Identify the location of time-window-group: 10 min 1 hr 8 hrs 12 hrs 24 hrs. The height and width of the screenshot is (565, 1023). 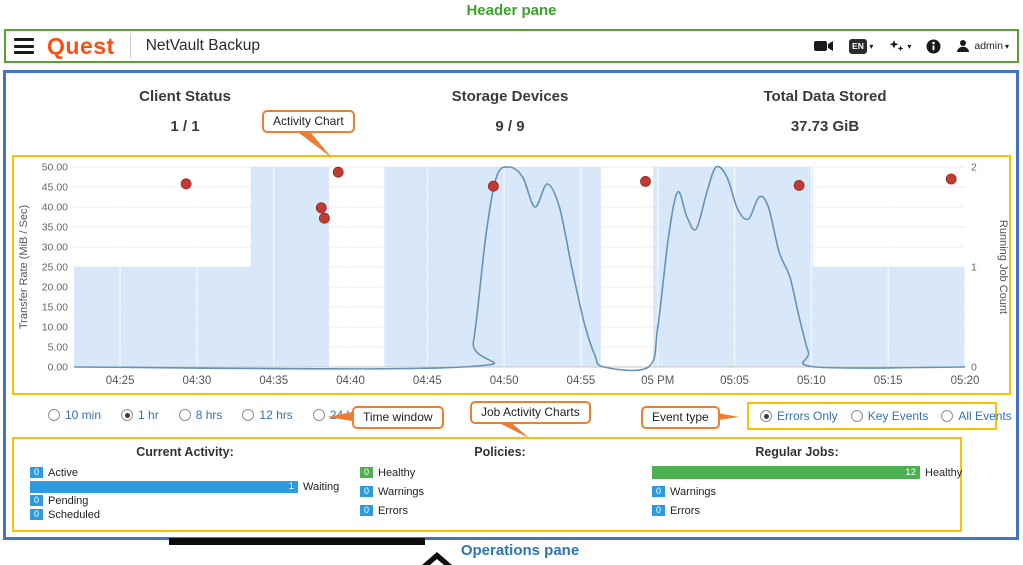
(205, 415).